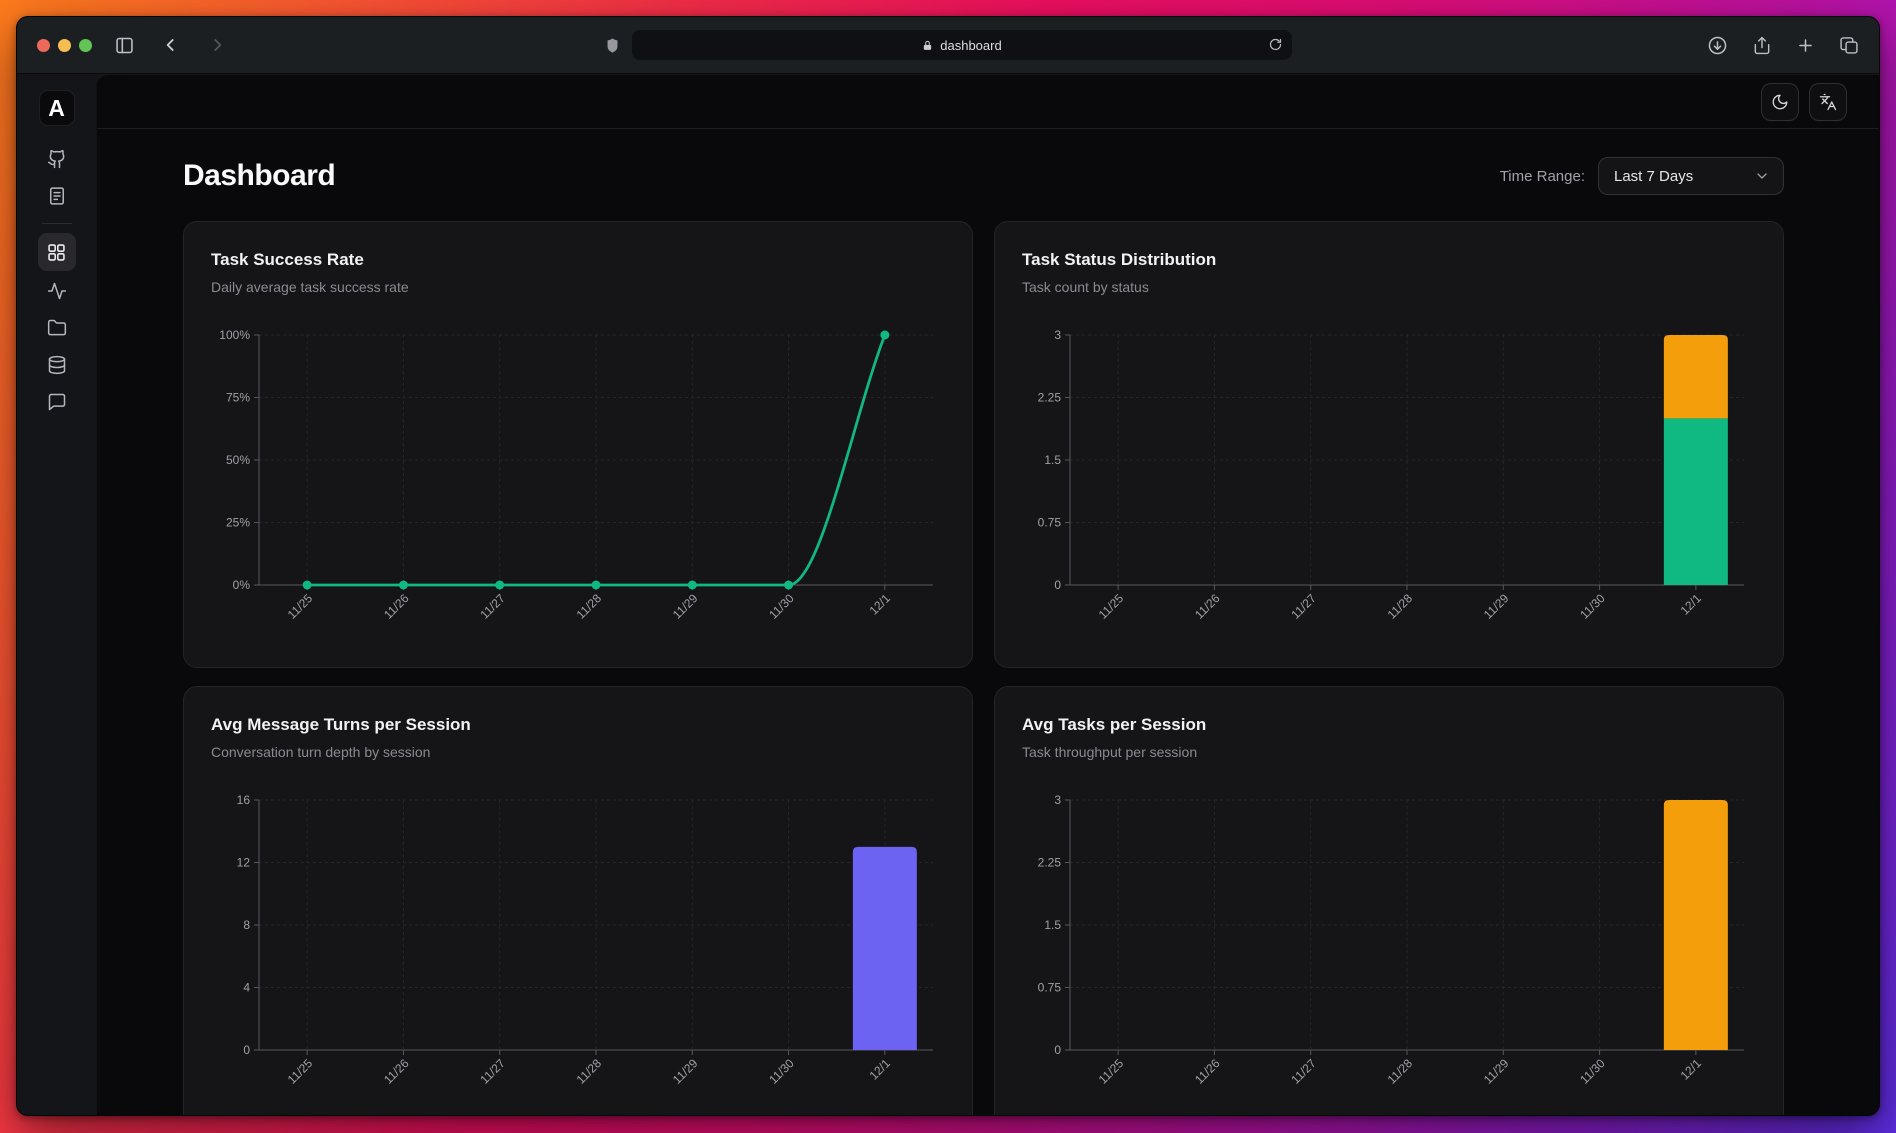 The width and height of the screenshot is (1896, 1133). Describe the element at coordinates (1085, 287) in the screenshot. I see `card-subtitle: Task count by status` at that location.